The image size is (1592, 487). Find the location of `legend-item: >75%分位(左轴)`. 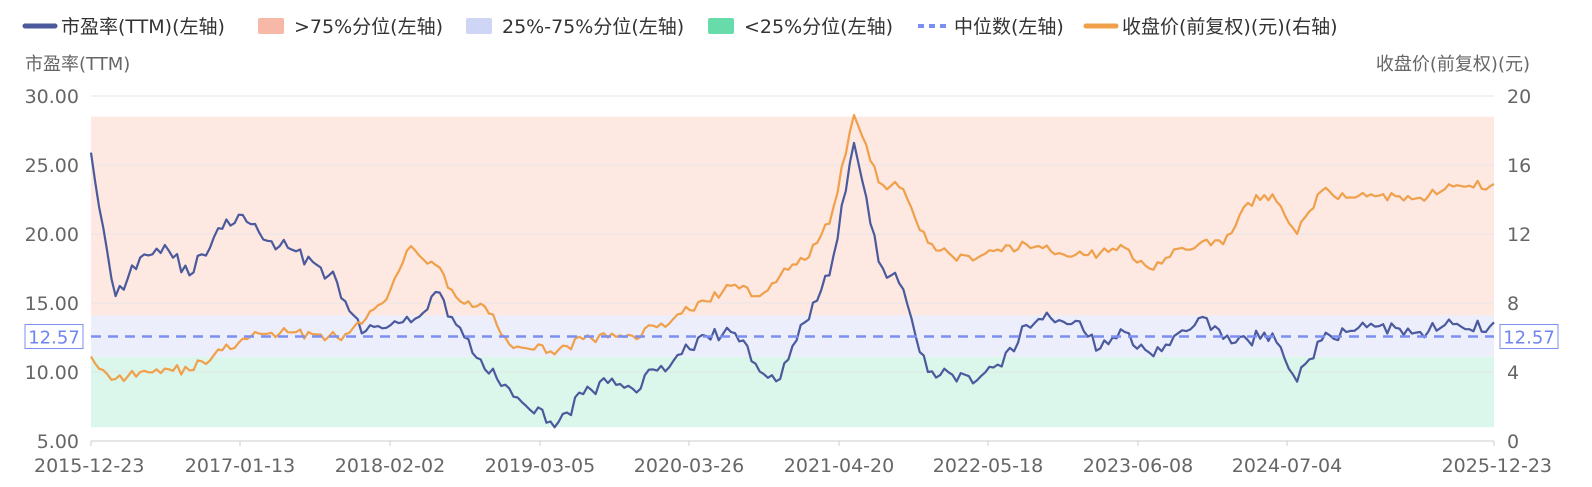

legend-item: >75%分位(左轴) is located at coordinates (350, 27).